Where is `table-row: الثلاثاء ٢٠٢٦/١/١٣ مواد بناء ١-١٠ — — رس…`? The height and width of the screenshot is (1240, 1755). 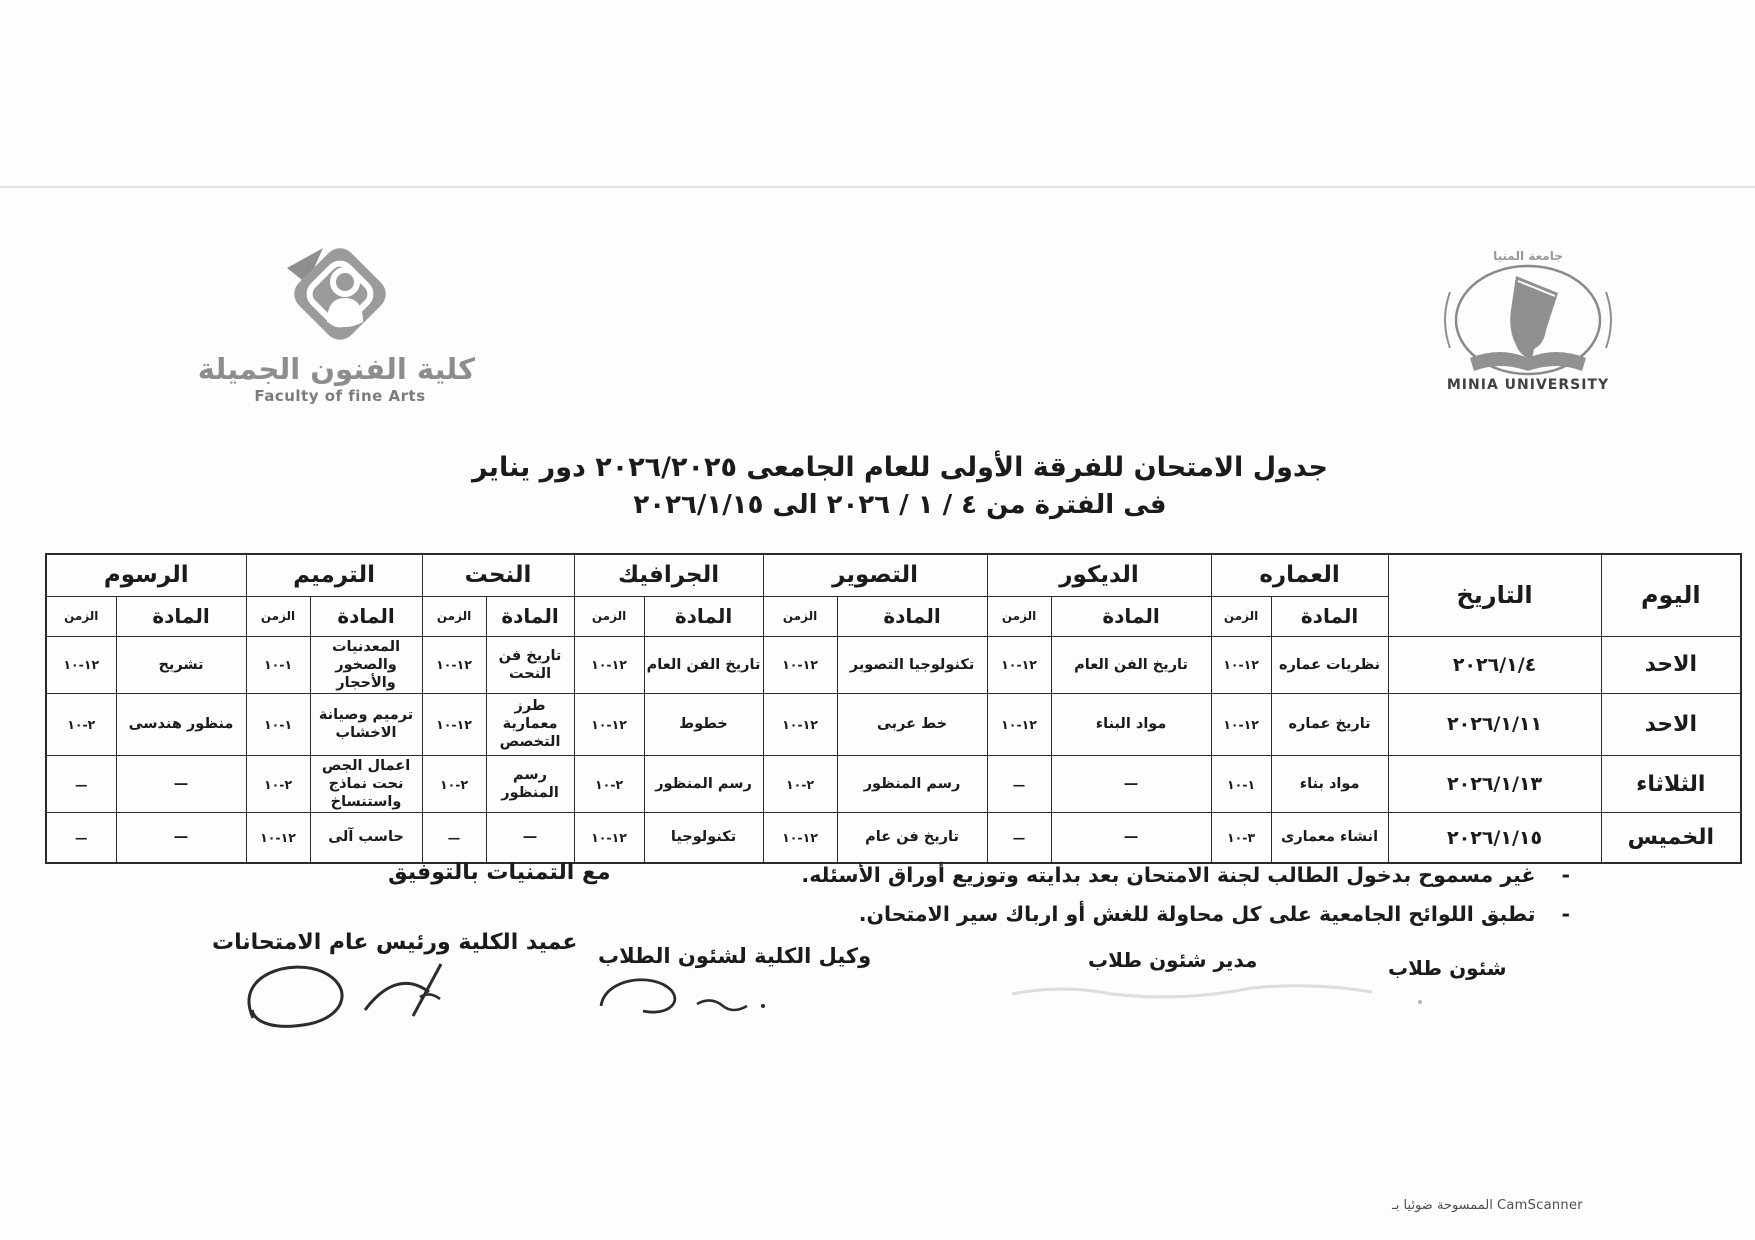 table-row: الثلاثاء ٢٠٢٦/١/١٣ مواد بناء ١-١٠ — — رس… is located at coordinates (893, 784).